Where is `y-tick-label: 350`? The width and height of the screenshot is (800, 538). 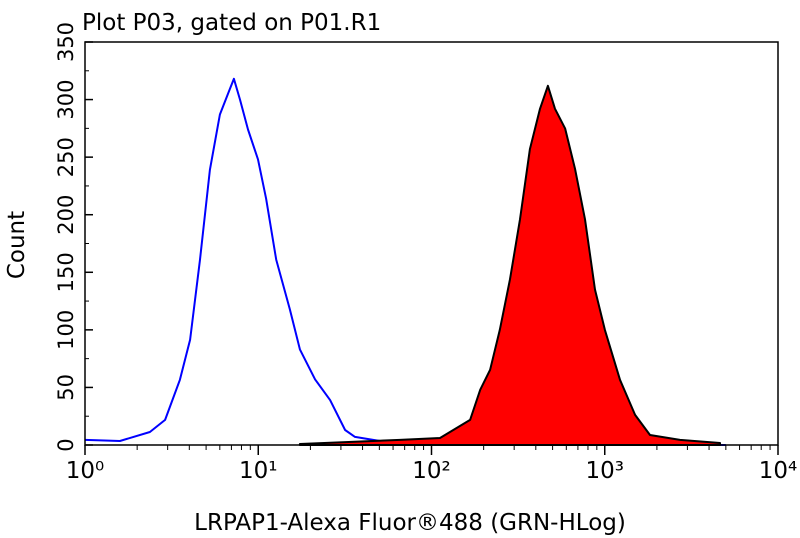
y-tick-label: 350 is located at coordinates (66, 42).